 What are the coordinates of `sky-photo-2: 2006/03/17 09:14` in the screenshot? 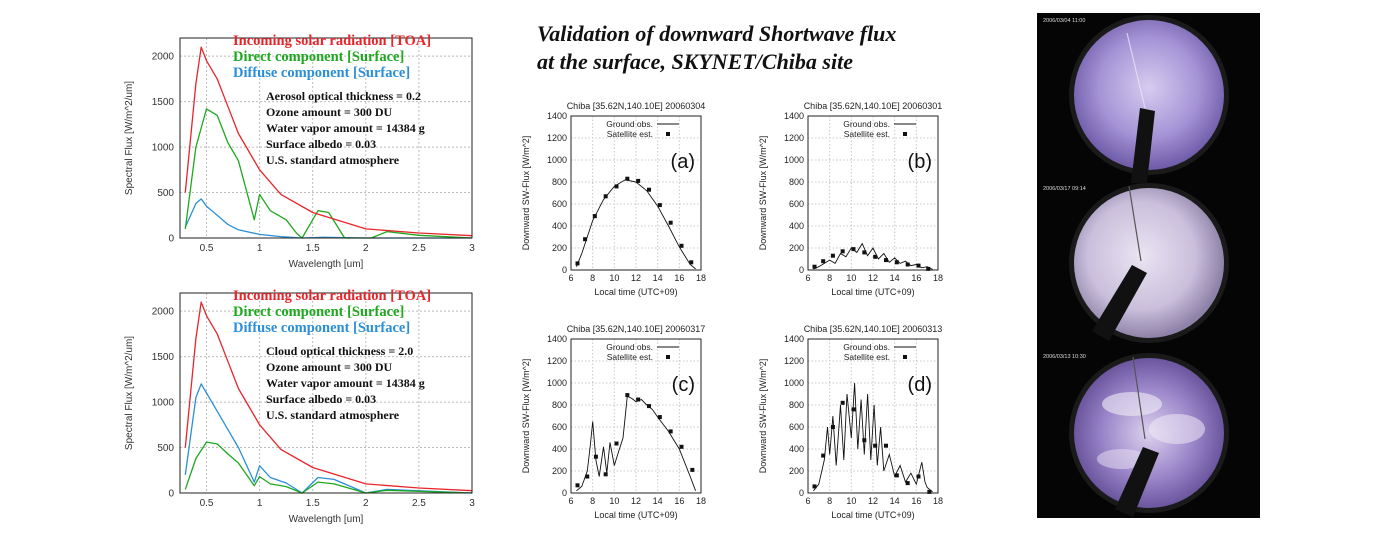 It's located at (1136, 263).